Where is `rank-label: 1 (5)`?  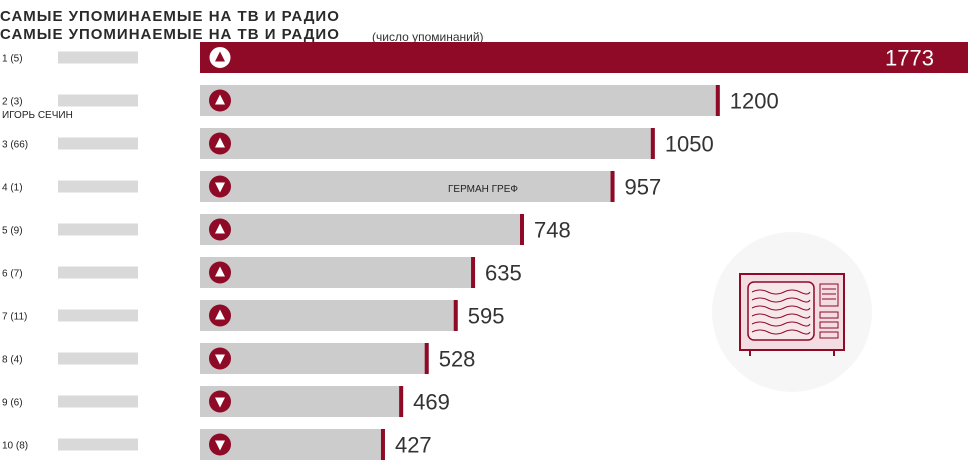
rank-label: 1 (5) is located at coordinates (12, 59).